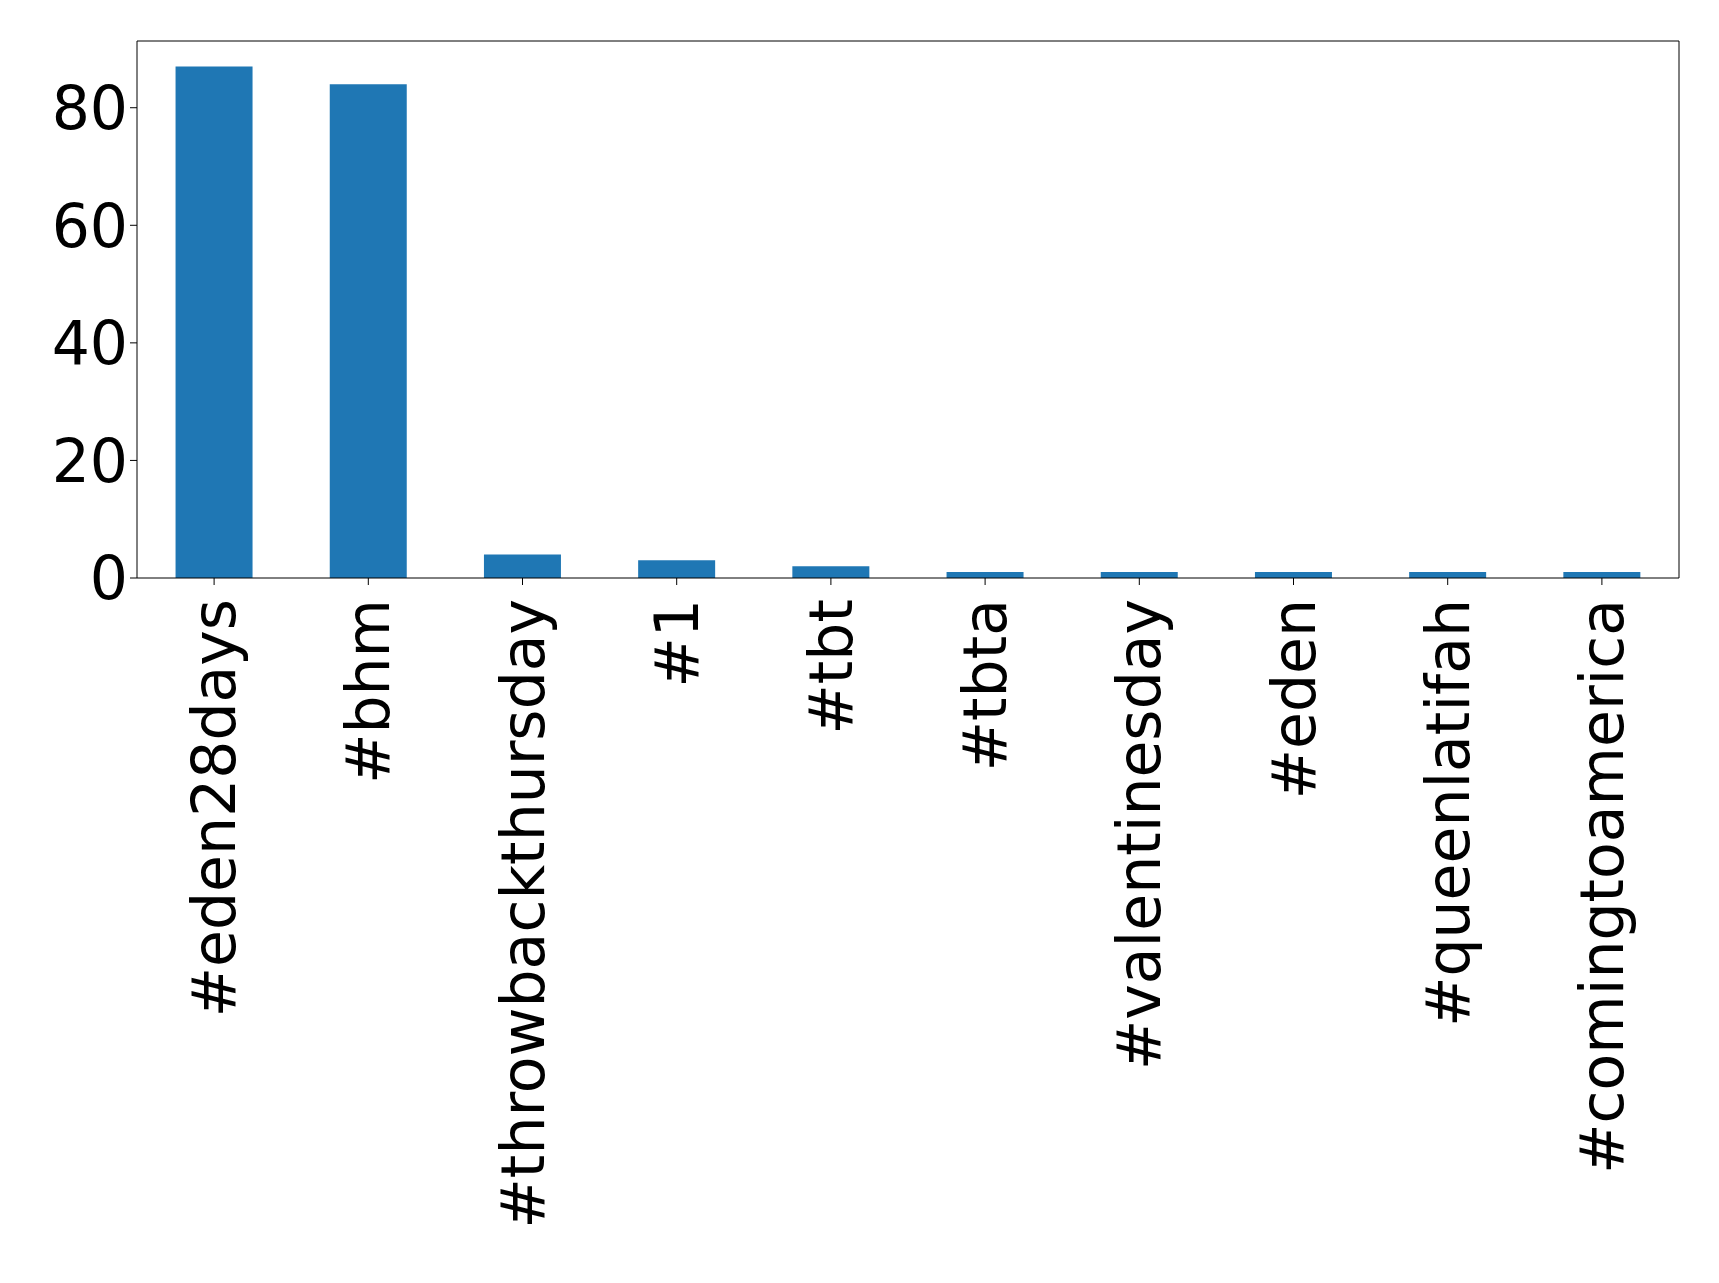 This screenshot has width=1719, height=1283. I want to click on x-tick-label: #eden, so click(1293, 699).